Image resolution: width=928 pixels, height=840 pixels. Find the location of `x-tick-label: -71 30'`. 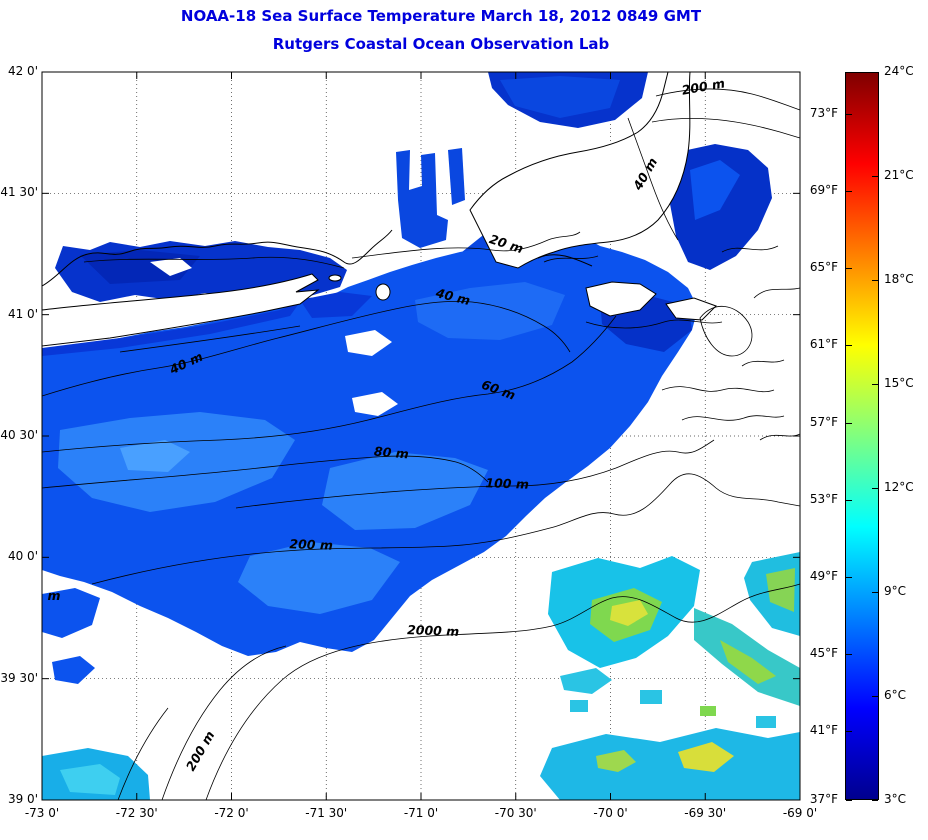

x-tick-label: -71 30' is located at coordinates (326, 813).